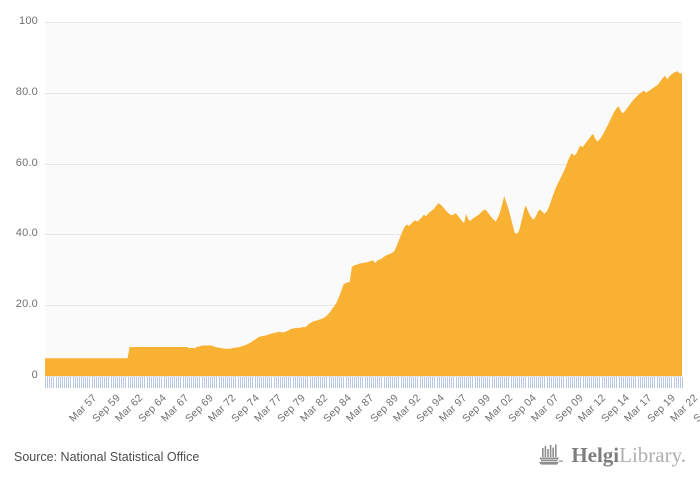 The width and height of the screenshot is (700, 483). What do you see at coordinates (26, 304) in the screenshot?
I see `y-axis-label: 20.0` at bounding box center [26, 304].